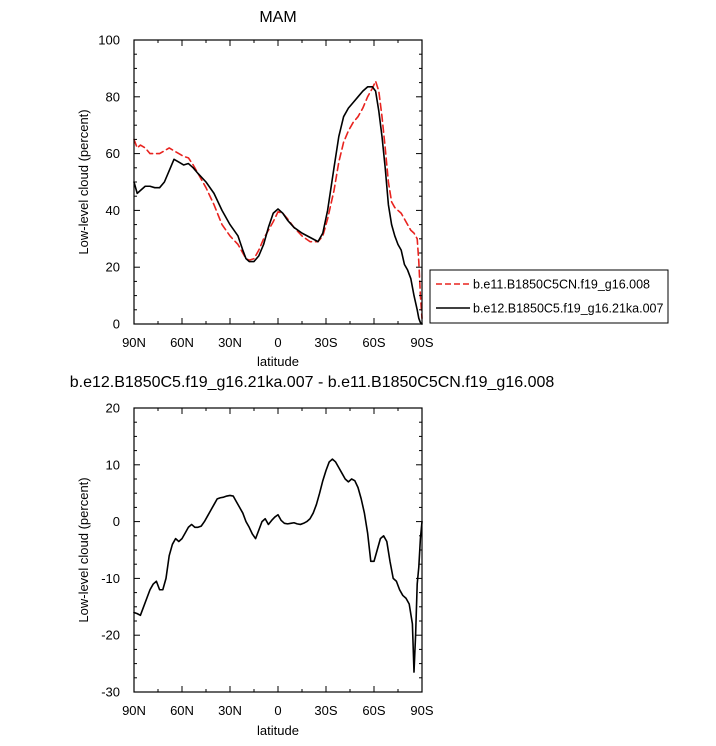 The image size is (716, 746). What do you see at coordinates (116, 521) in the screenshot?
I see `bottom-y-tick-label: 0` at bounding box center [116, 521].